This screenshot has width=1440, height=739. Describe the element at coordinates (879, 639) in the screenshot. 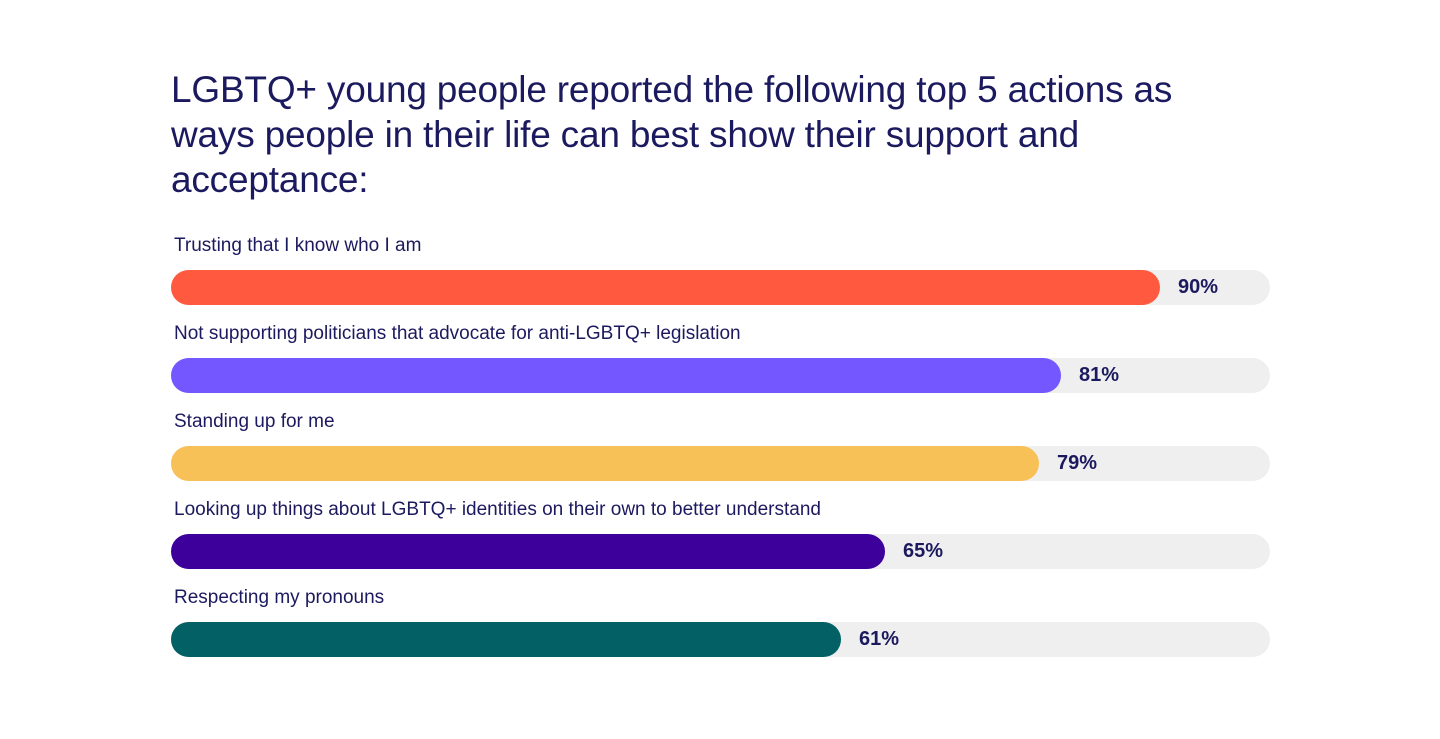

I see `bar-value-label: 61%` at that location.